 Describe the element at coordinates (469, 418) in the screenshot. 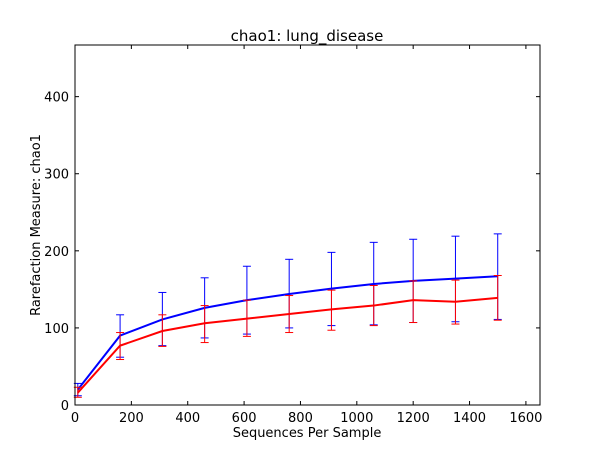

I see `x-tick-label: 1400` at that location.